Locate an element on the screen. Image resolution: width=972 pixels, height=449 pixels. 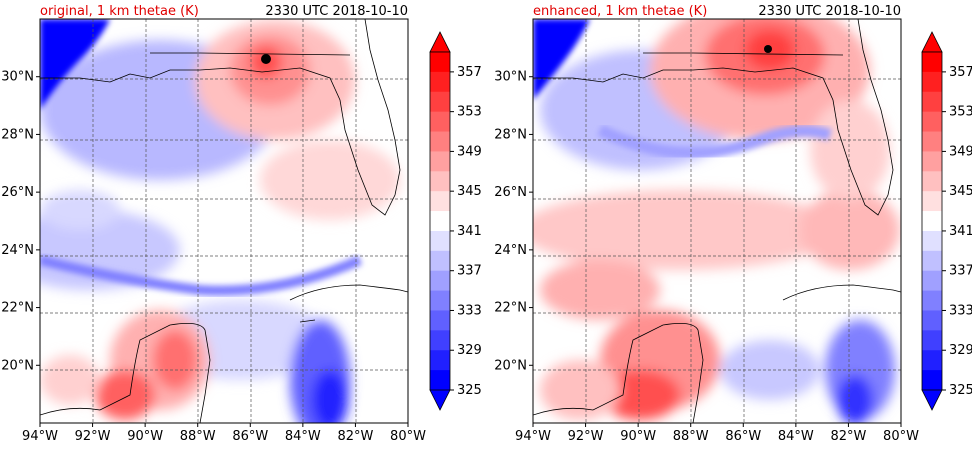
panel-title: enhanced, 1 km thetae (K) is located at coordinates (620, 11).